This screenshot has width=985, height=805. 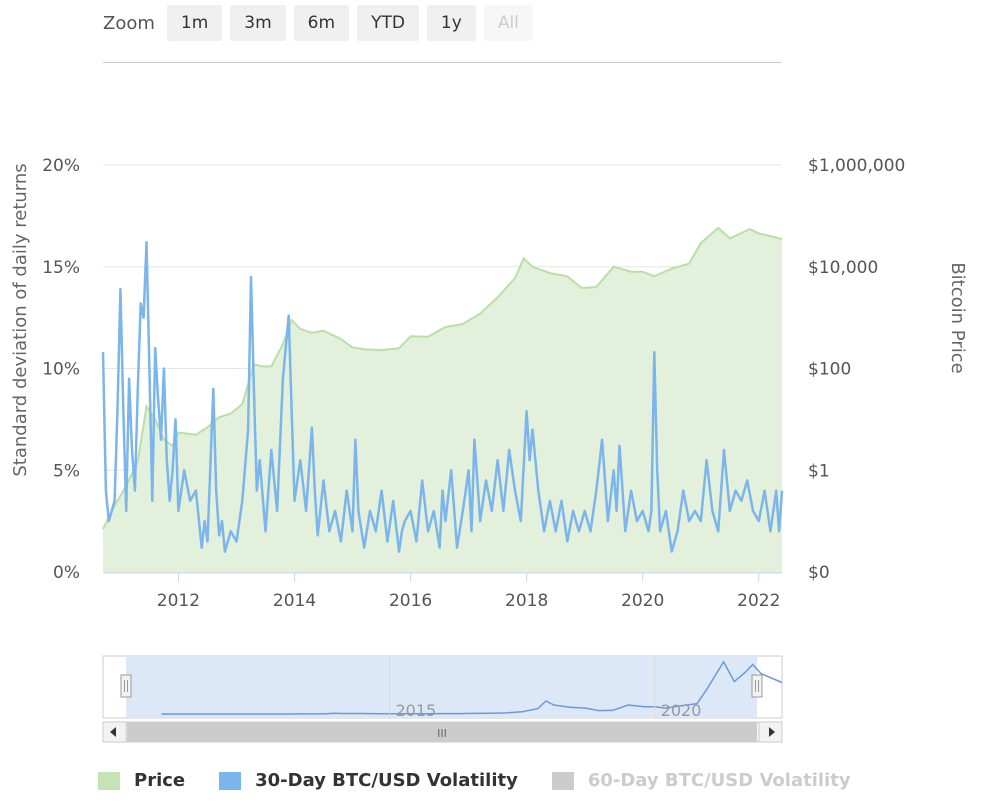 What do you see at coordinates (843, 268) in the screenshot?
I see `y-right-tick-label: $10,000` at bounding box center [843, 268].